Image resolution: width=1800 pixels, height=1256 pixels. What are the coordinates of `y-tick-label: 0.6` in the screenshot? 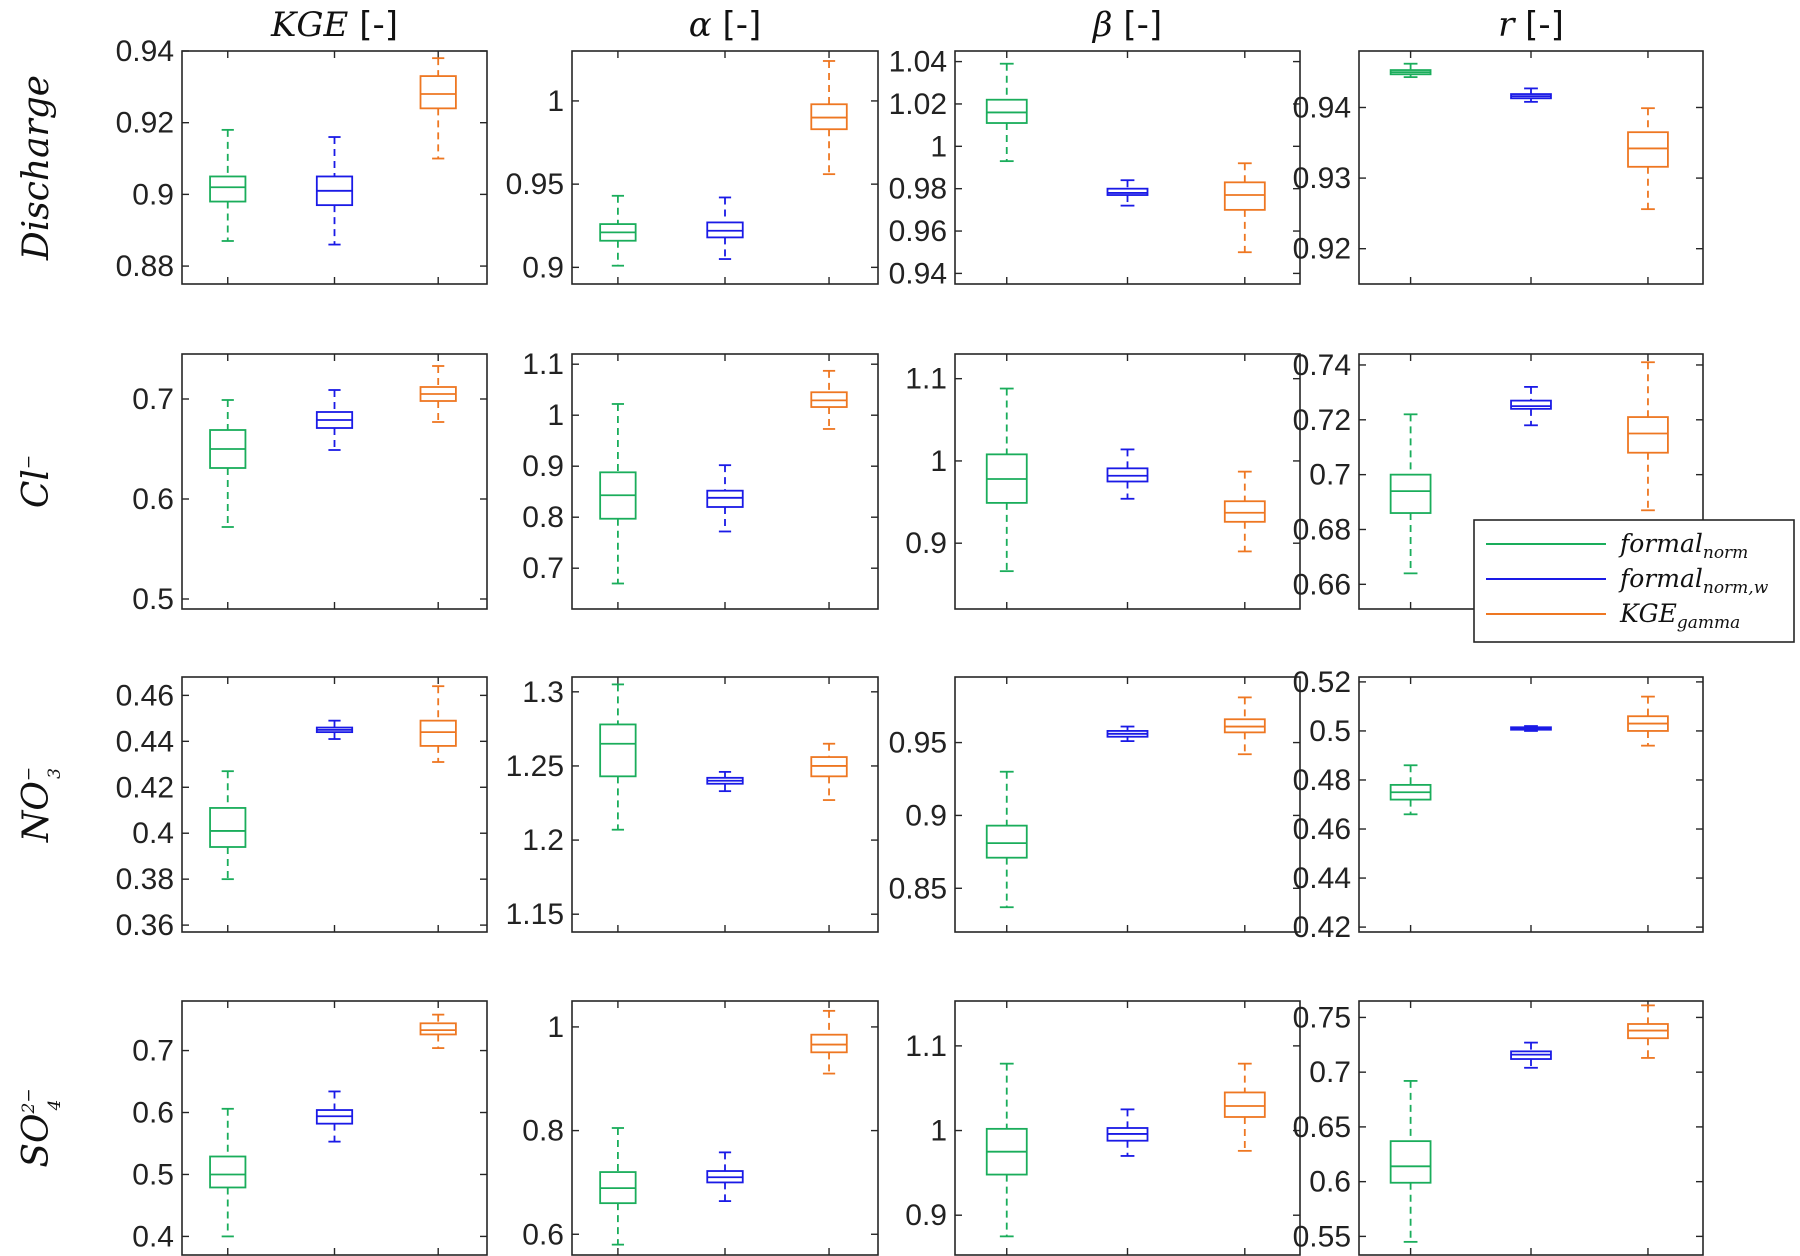 It's located at (153, 499).